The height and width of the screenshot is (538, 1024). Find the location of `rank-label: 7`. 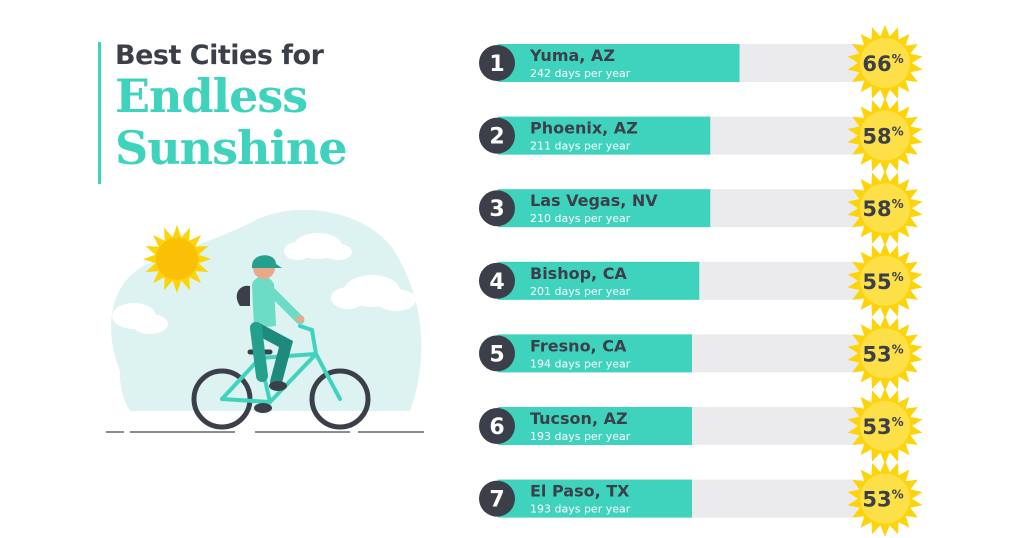

rank-label: 7 is located at coordinates (496, 500).